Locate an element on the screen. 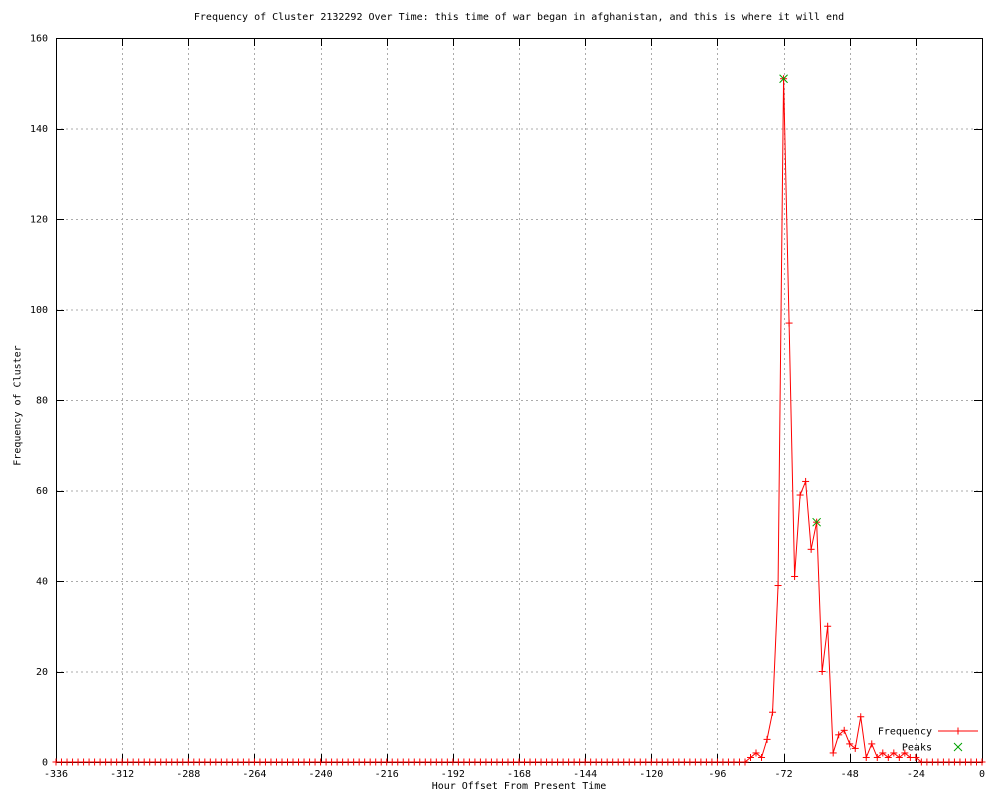 The image size is (1000, 800). svg-text: -144 is located at coordinates (585, 774).